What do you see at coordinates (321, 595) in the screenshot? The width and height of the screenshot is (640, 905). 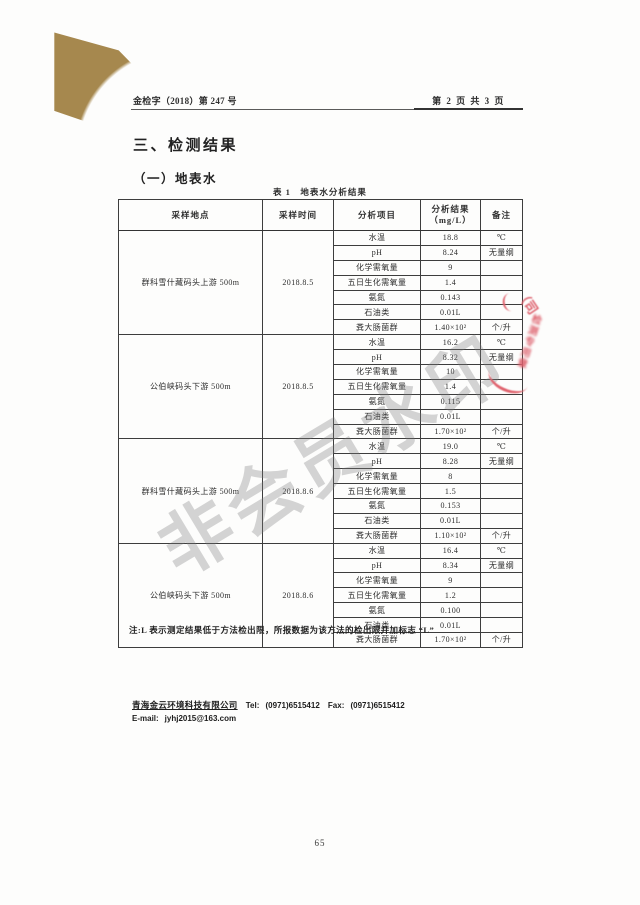 I see `table-row: 五日生化需氧量 1.2` at bounding box center [321, 595].